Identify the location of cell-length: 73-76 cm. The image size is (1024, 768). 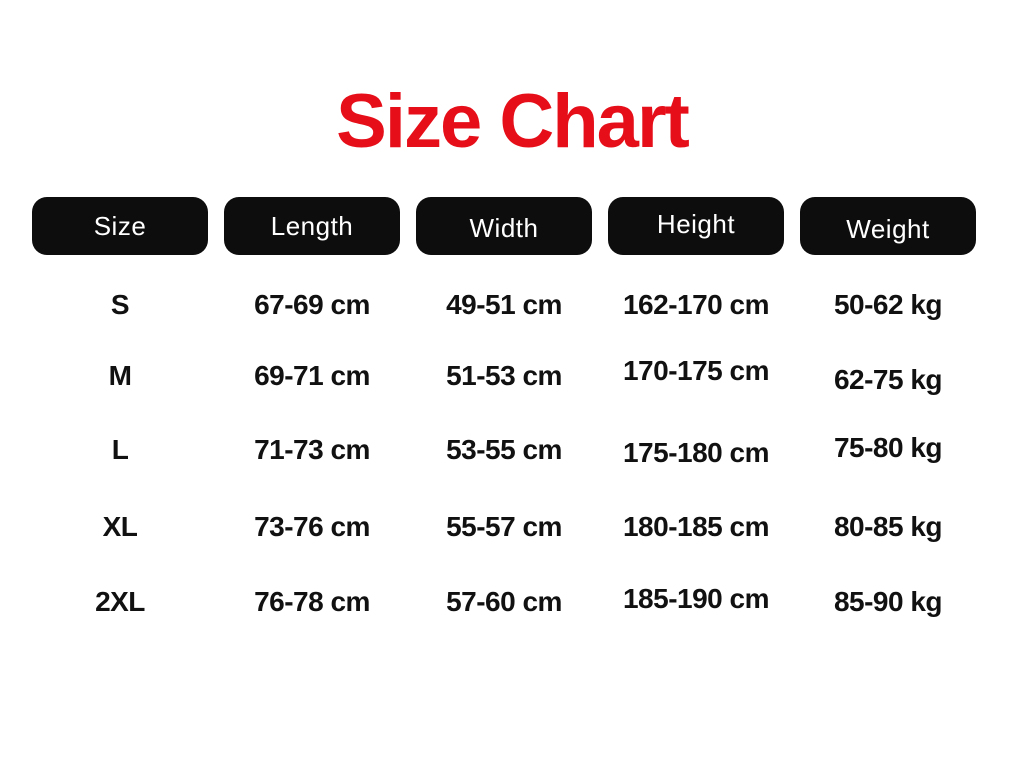
(312, 526).